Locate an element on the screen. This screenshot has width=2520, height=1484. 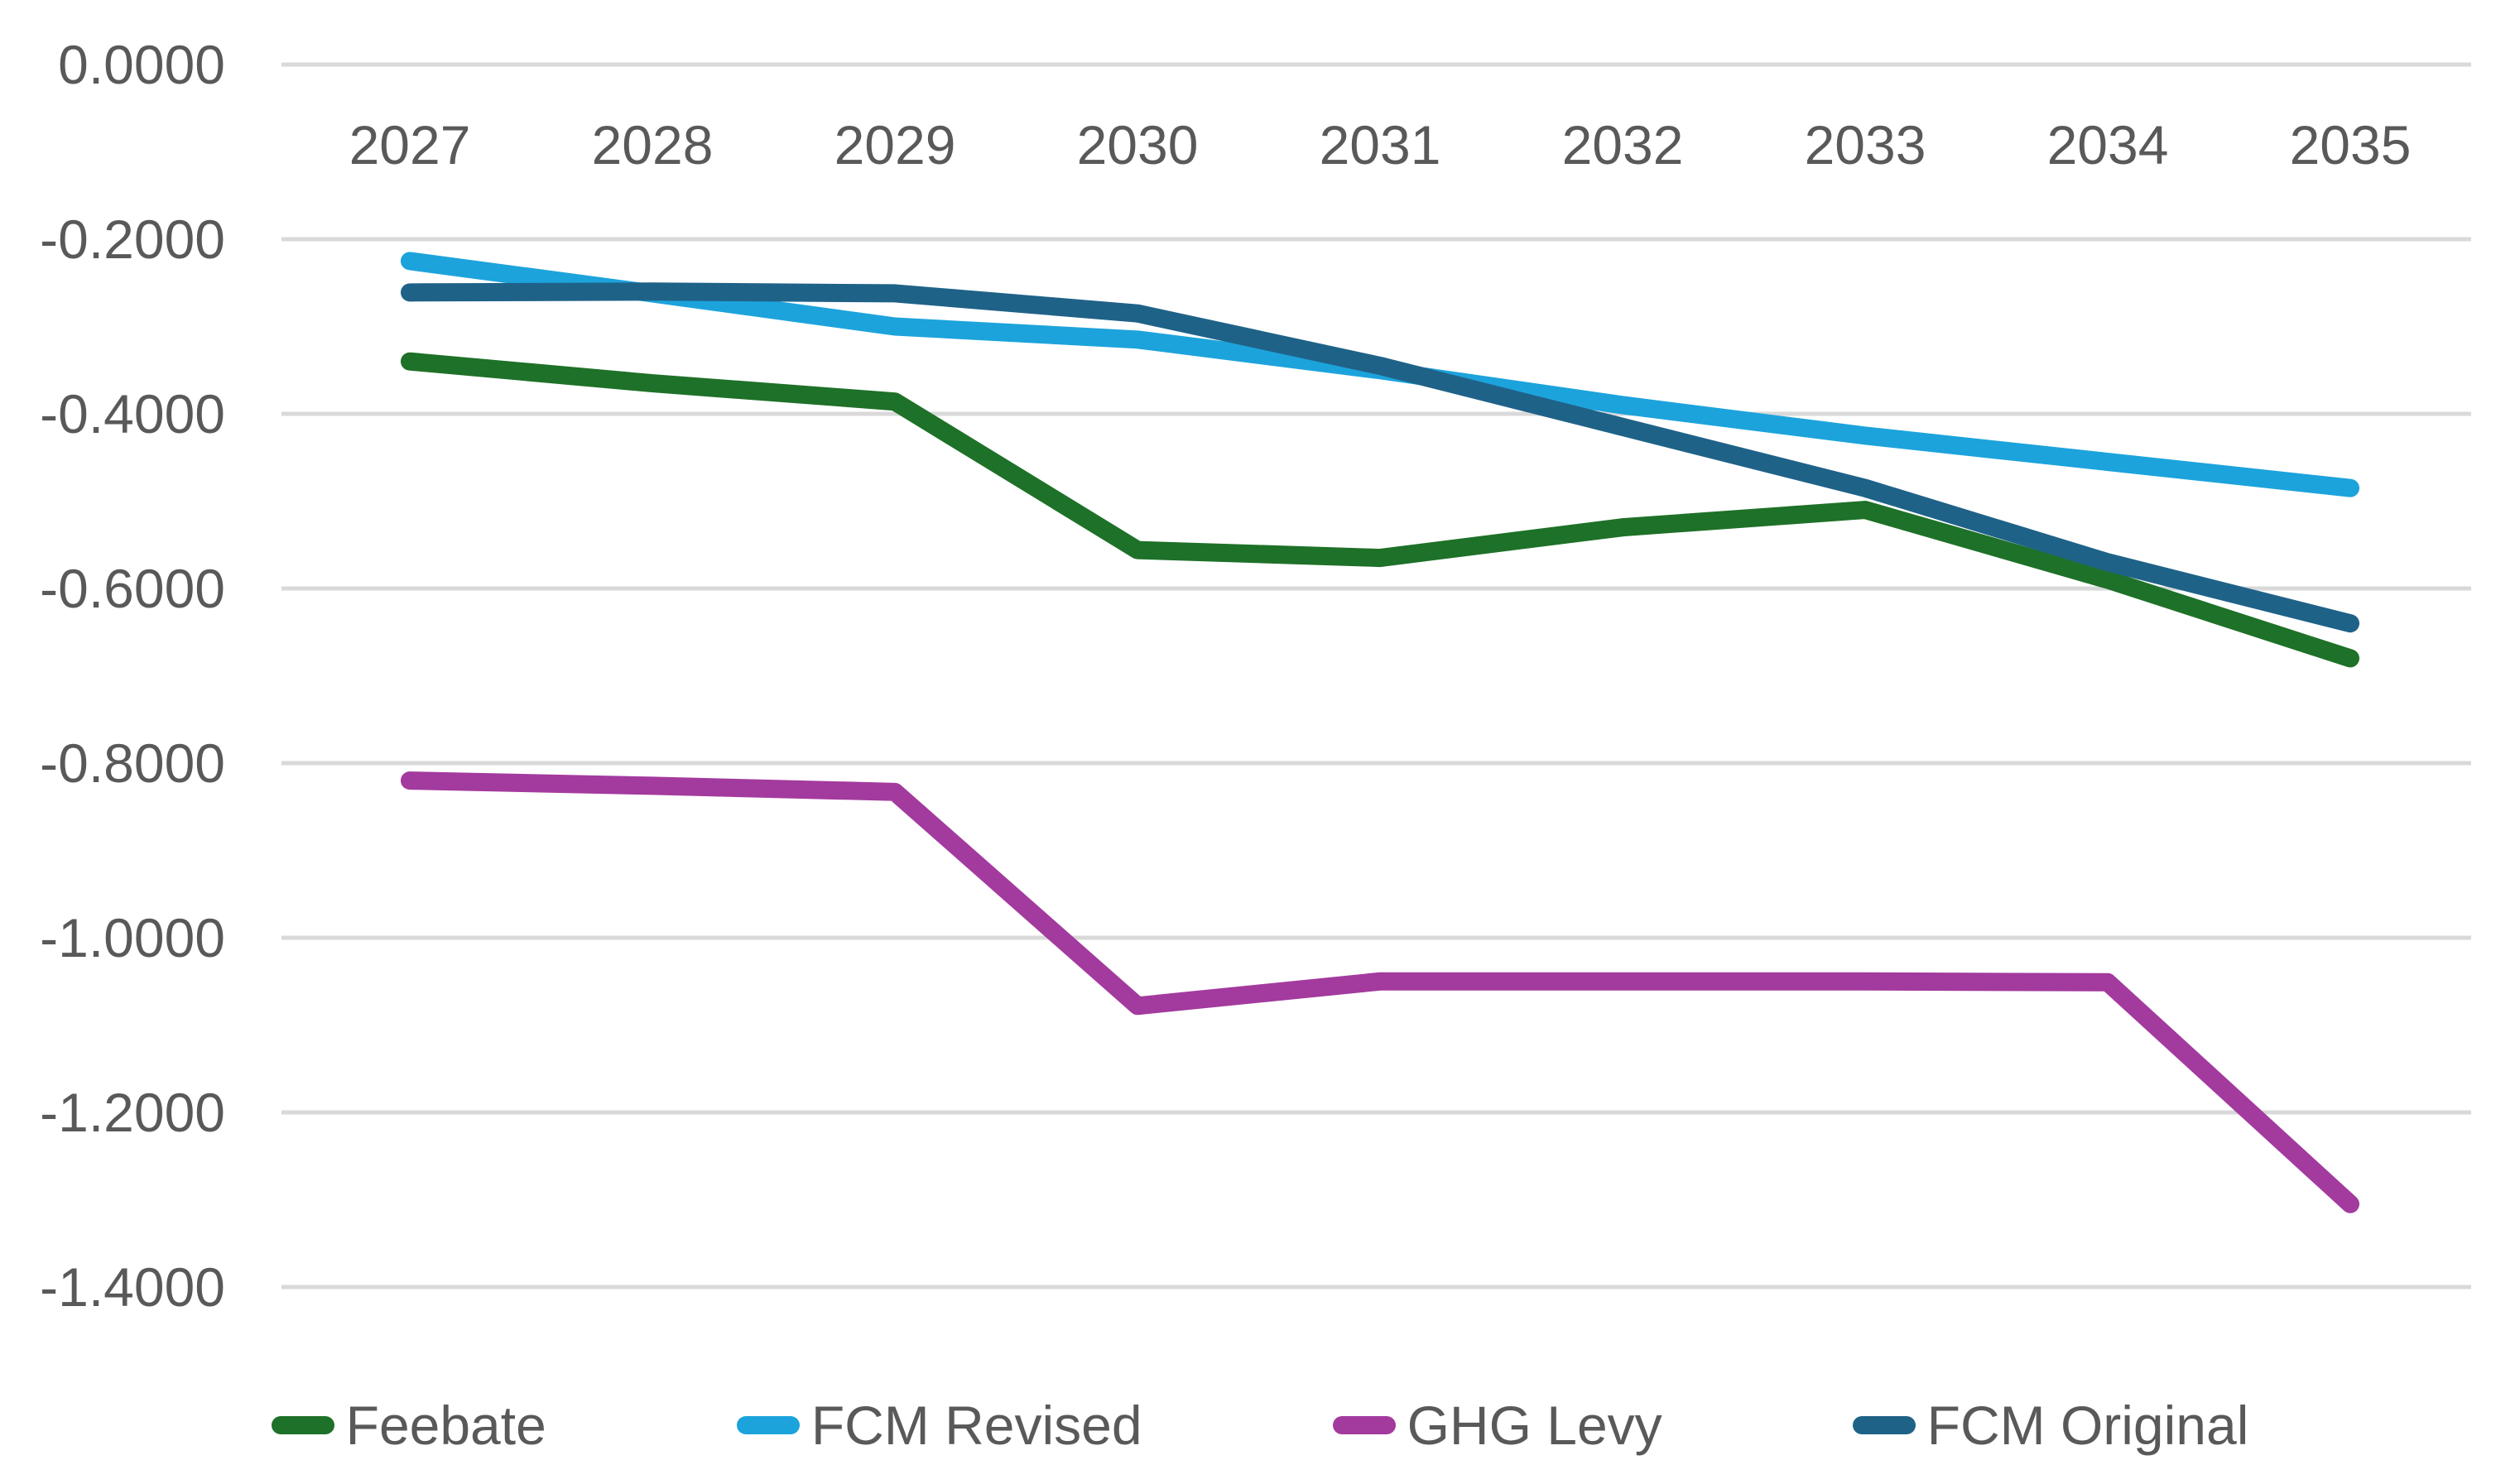
y-axis-tick-label: -0.4000 is located at coordinates (132, 413).